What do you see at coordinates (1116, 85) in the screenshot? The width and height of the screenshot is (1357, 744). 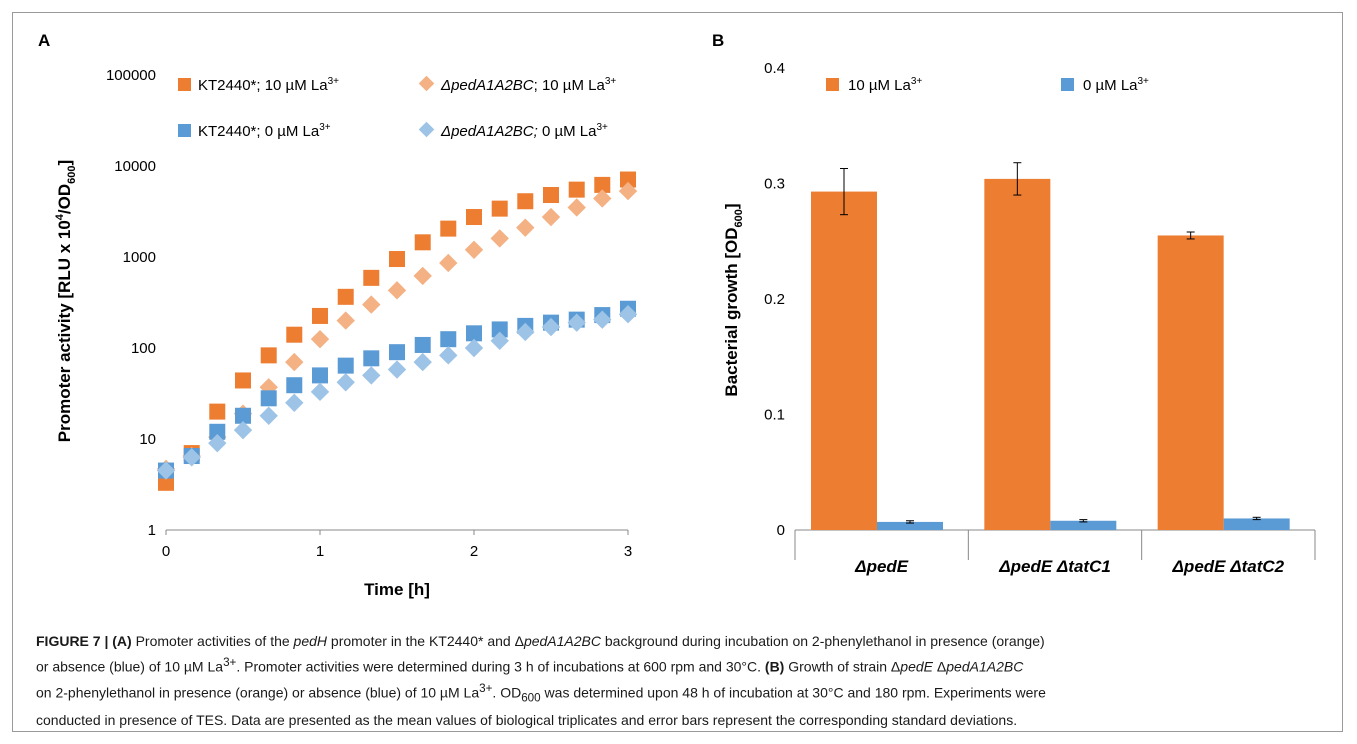 I see `legend-b-label-2: 0 µM La3+` at bounding box center [1116, 85].